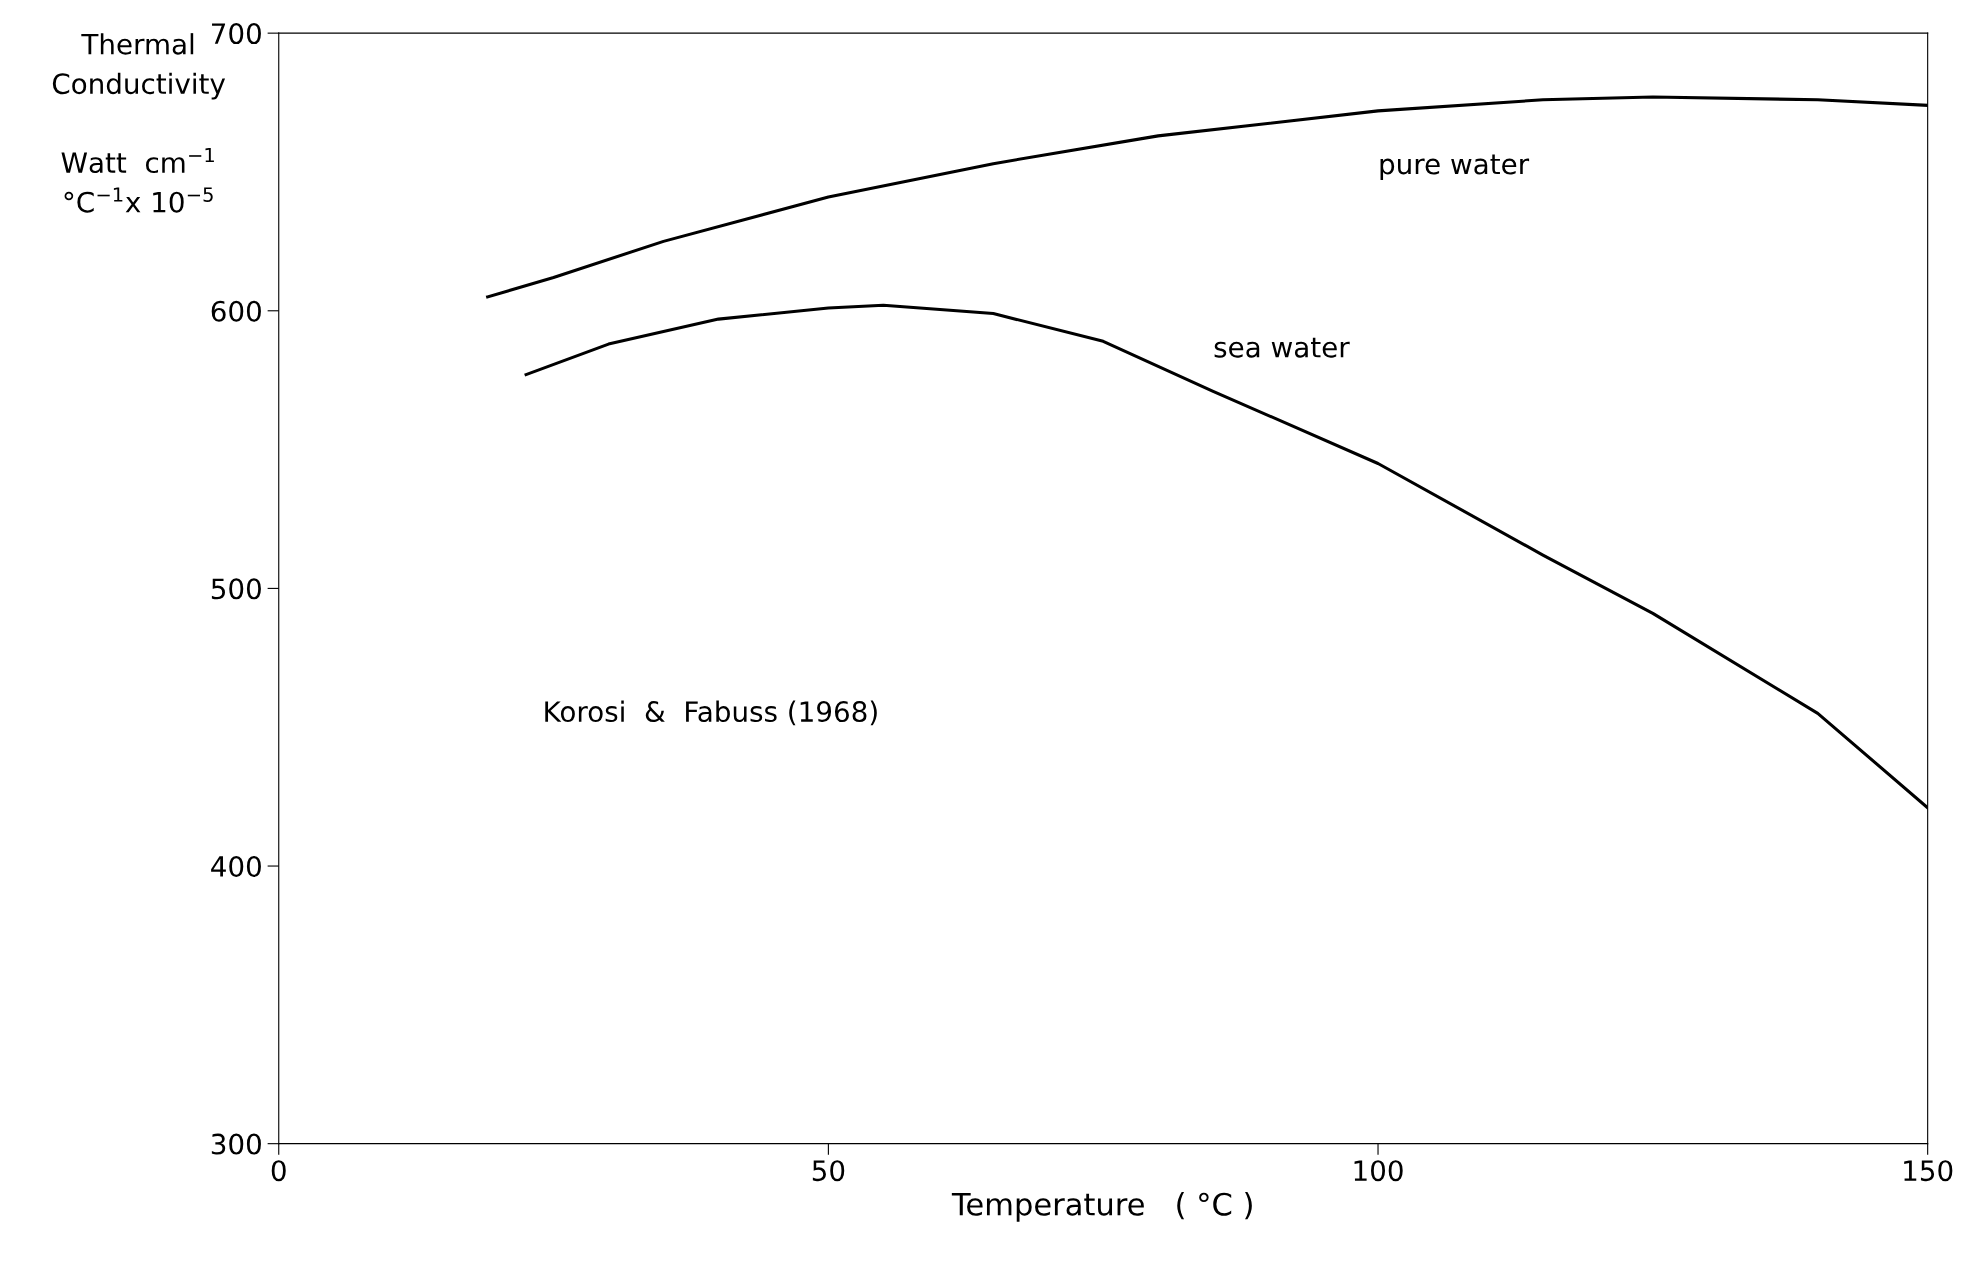 This screenshot has height=1275, width=1963. What do you see at coordinates (711, 713) in the screenshot?
I see `annotation: Korosi & Fabuss (1968)` at bounding box center [711, 713].